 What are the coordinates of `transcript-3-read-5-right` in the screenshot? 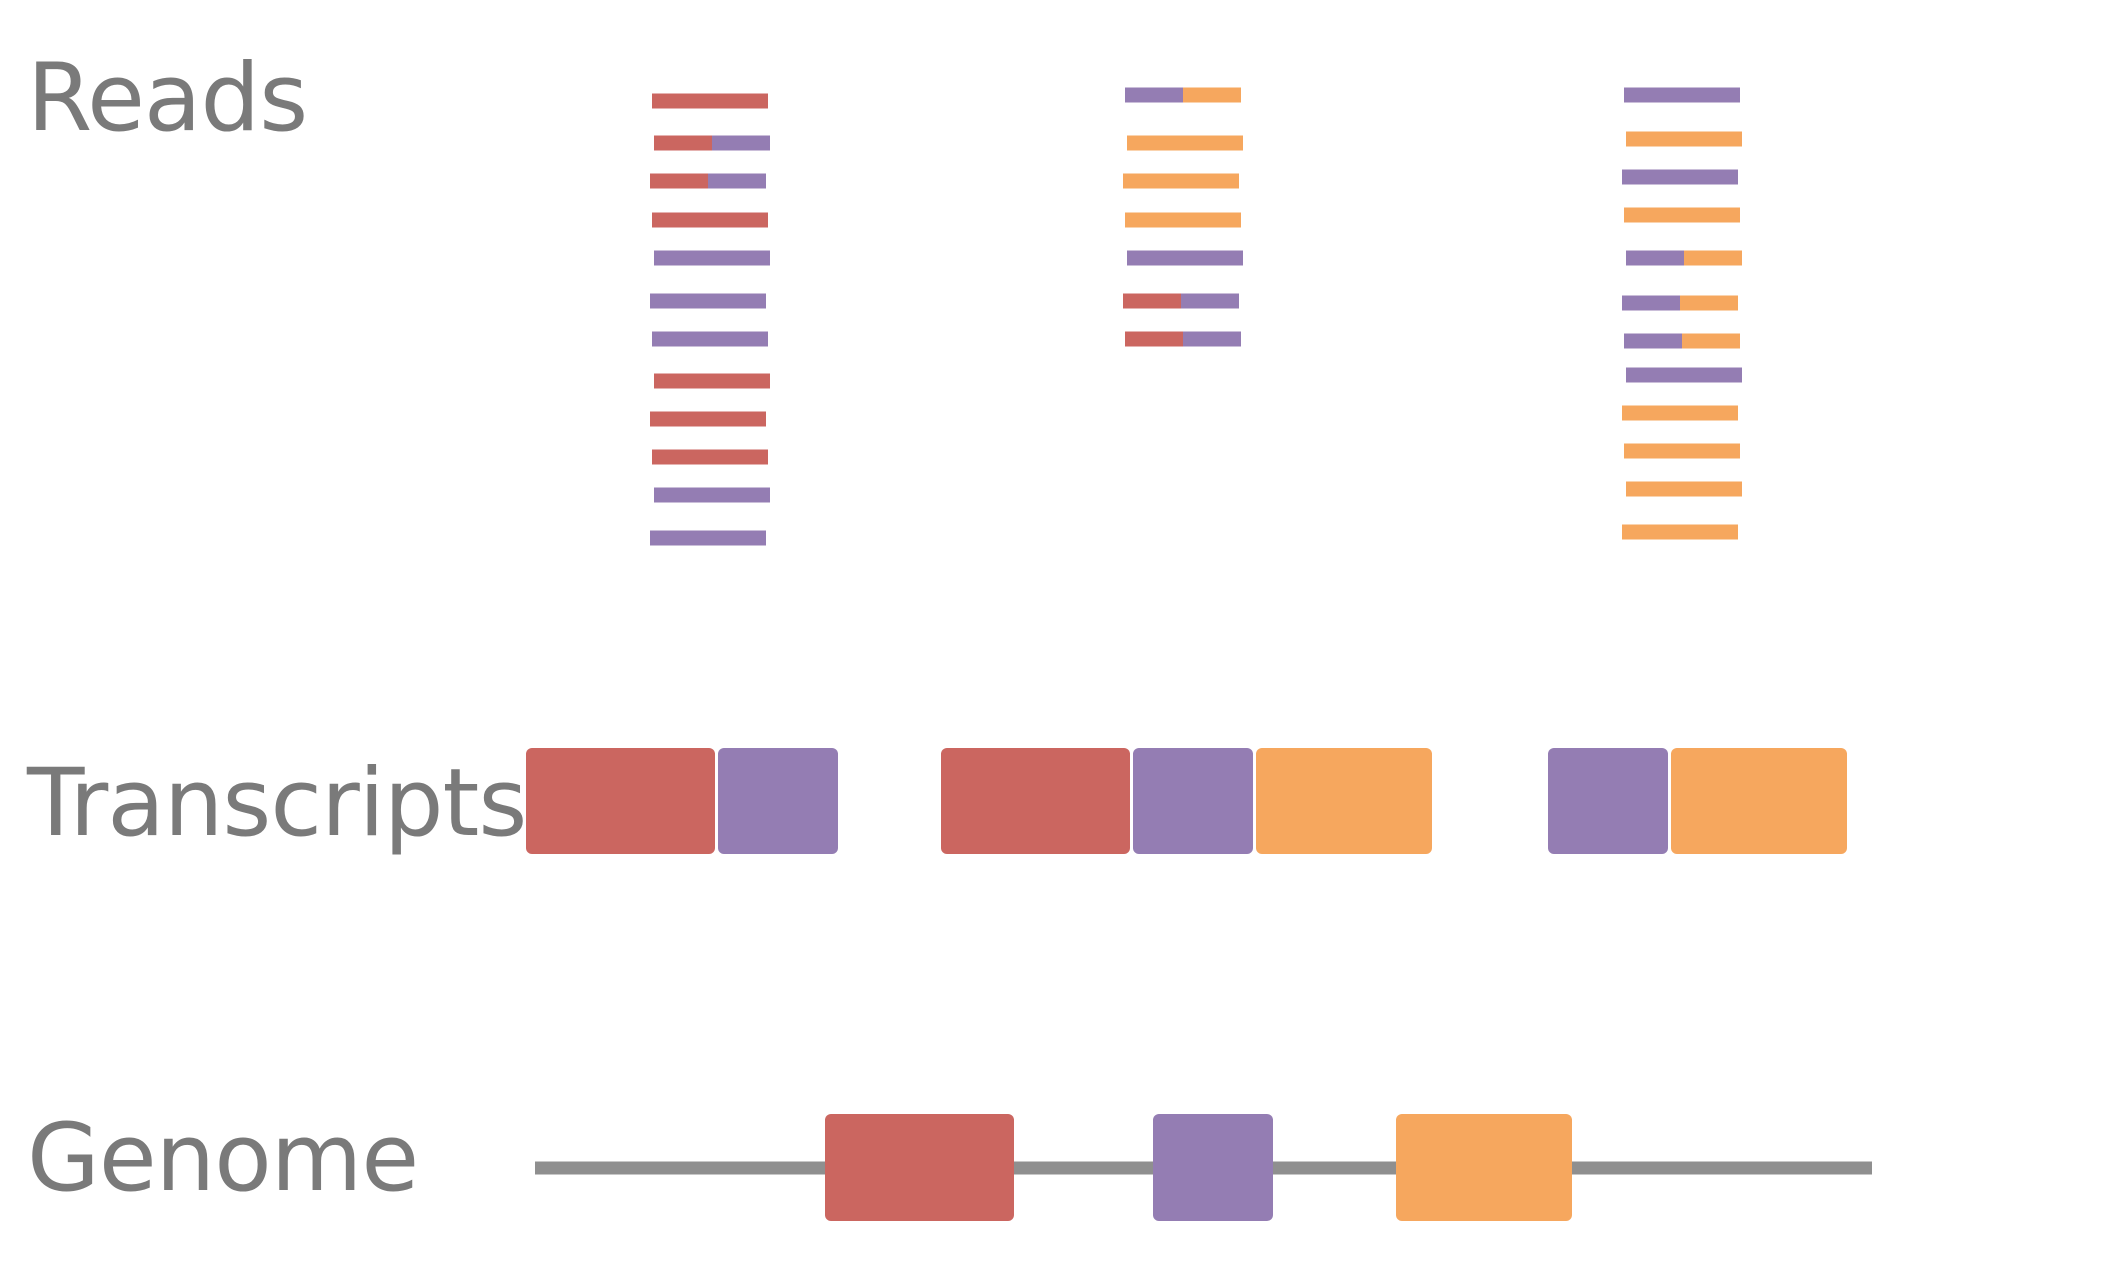 It's located at (1713, 258).